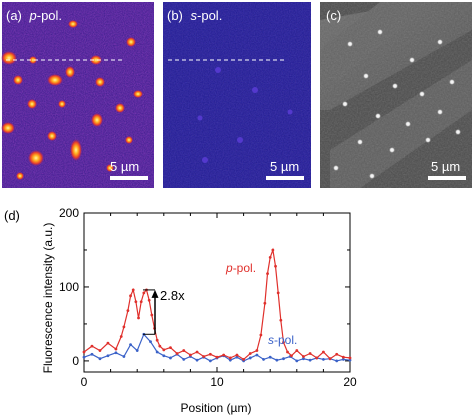 Image resolution: width=474 pixels, height=416 pixels. Describe the element at coordinates (333, 15) in the screenshot. I see `panel-c-label: (c)` at that location.